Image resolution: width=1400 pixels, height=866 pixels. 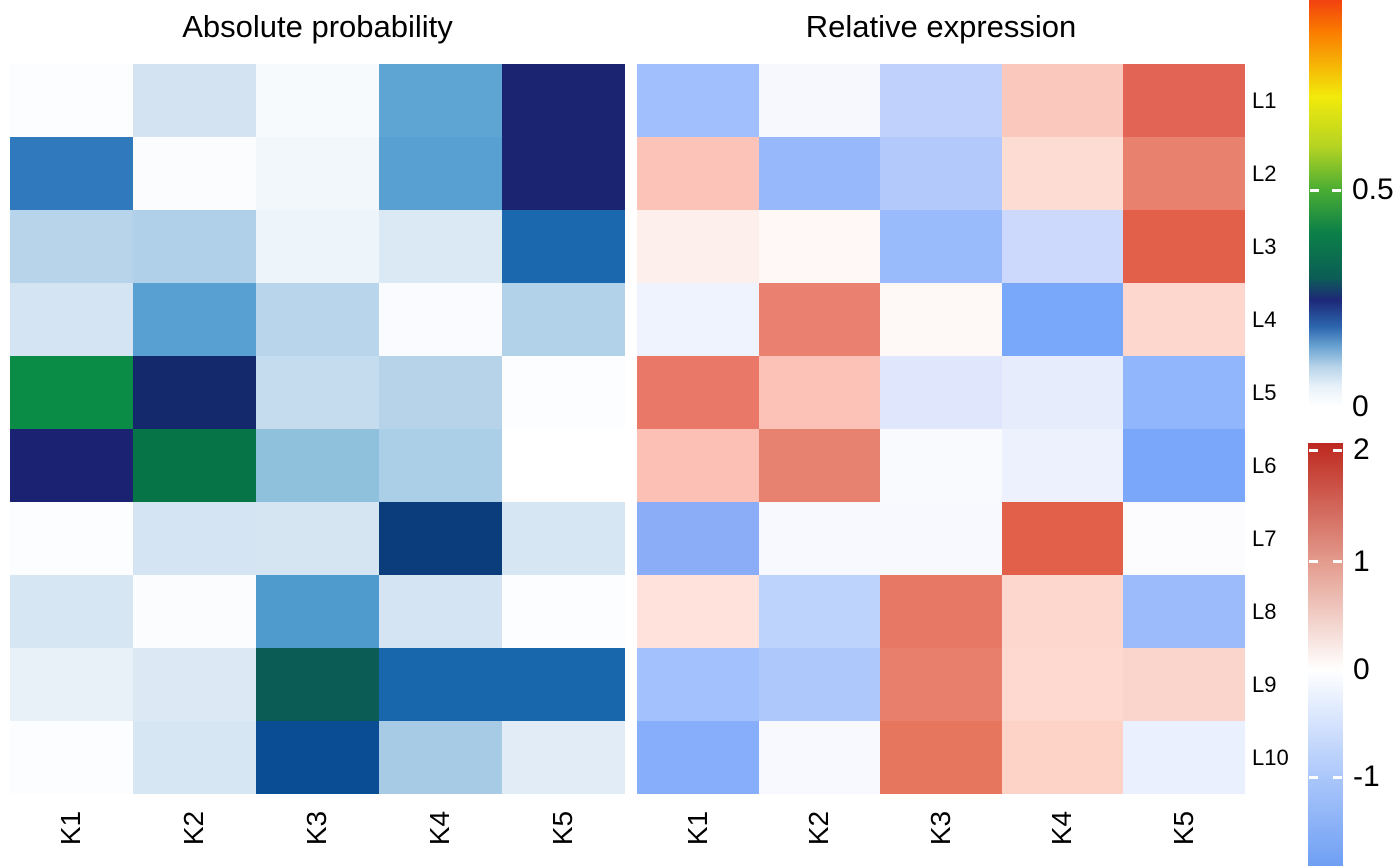 What do you see at coordinates (1184, 392) in the screenshot?
I see `heatmap-cell-L5-K5` at bounding box center [1184, 392].